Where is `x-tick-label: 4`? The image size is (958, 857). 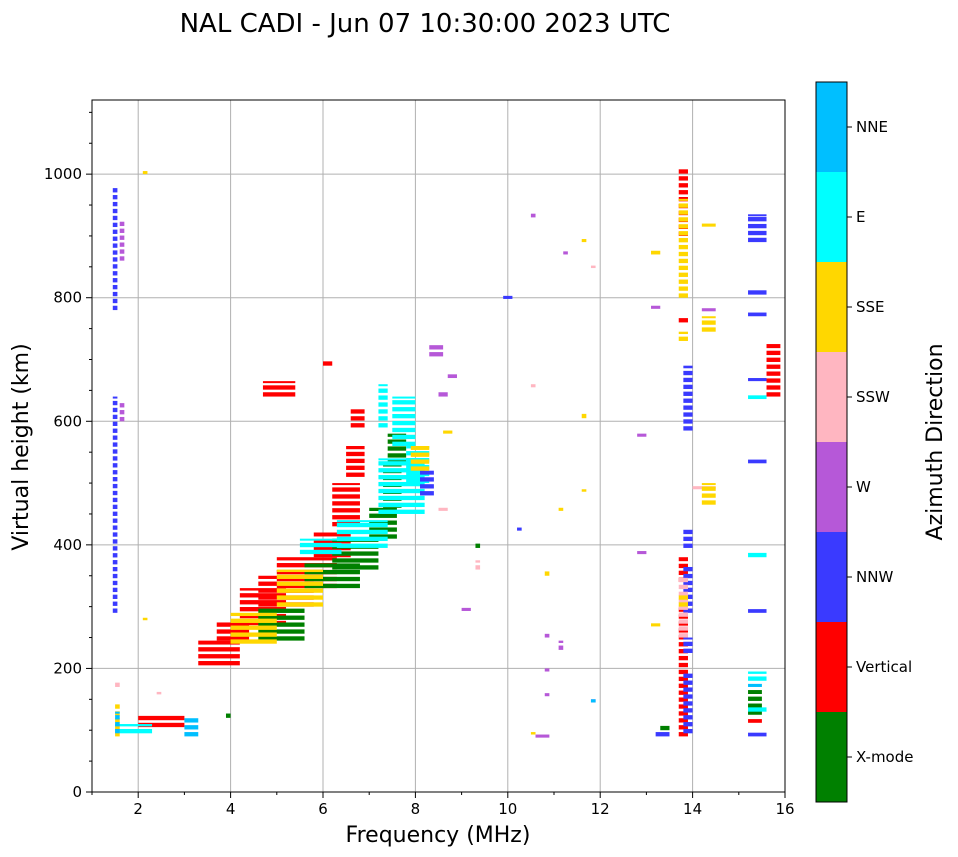 x-tick-label: 4 is located at coordinates (231, 809).